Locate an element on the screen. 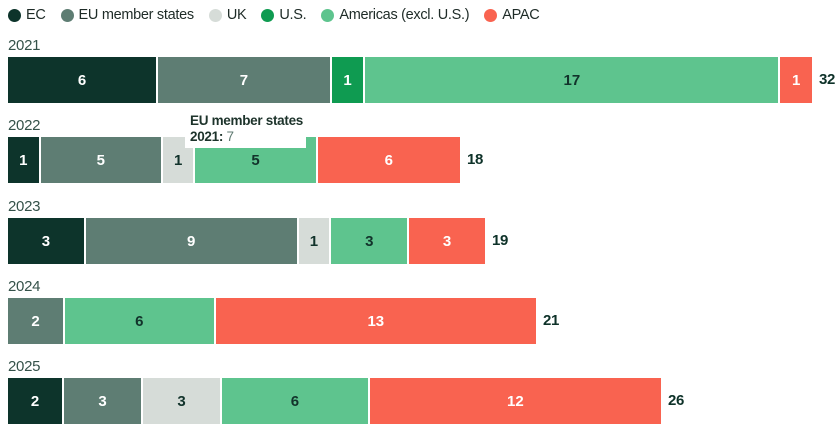 This screenshot has width=840, height=436. year-label: 2025 is located at coordinates (24, 366).